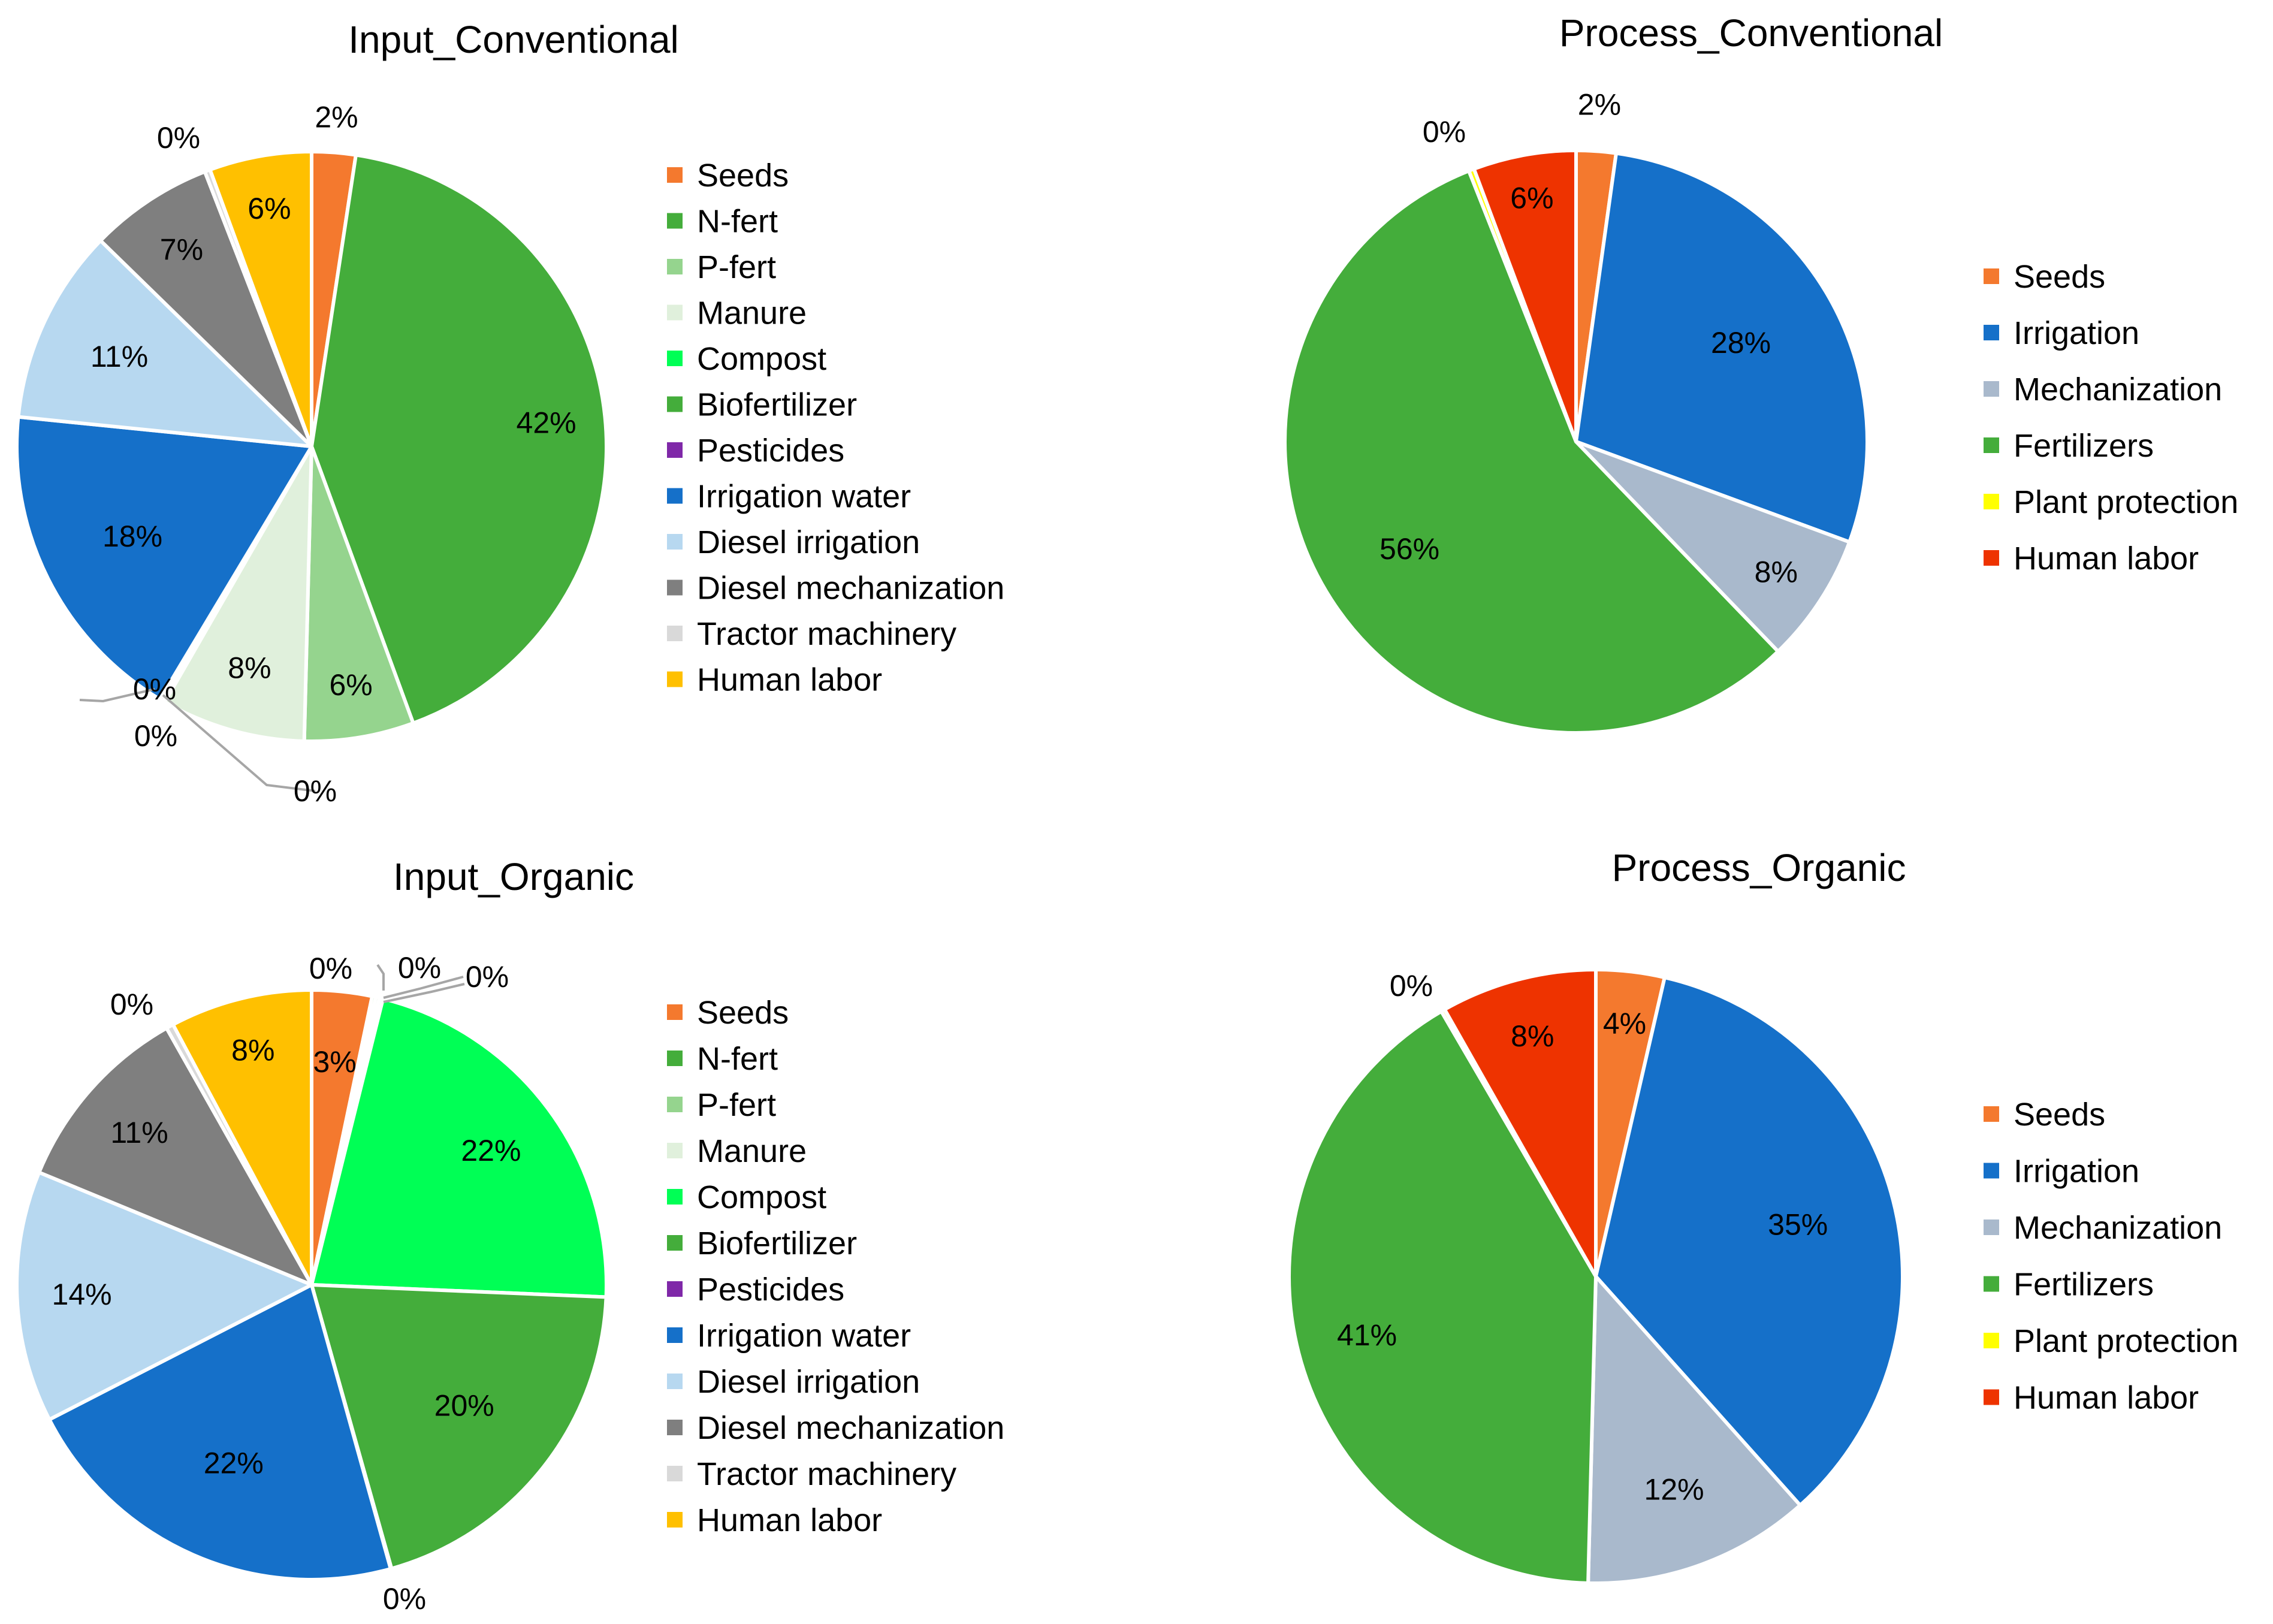 This screenshot has width=2273, height=1624. Describe the element at coordinates (459, 1427) in the screenshot. I see `pie-slice-biofertilizer` at that location.